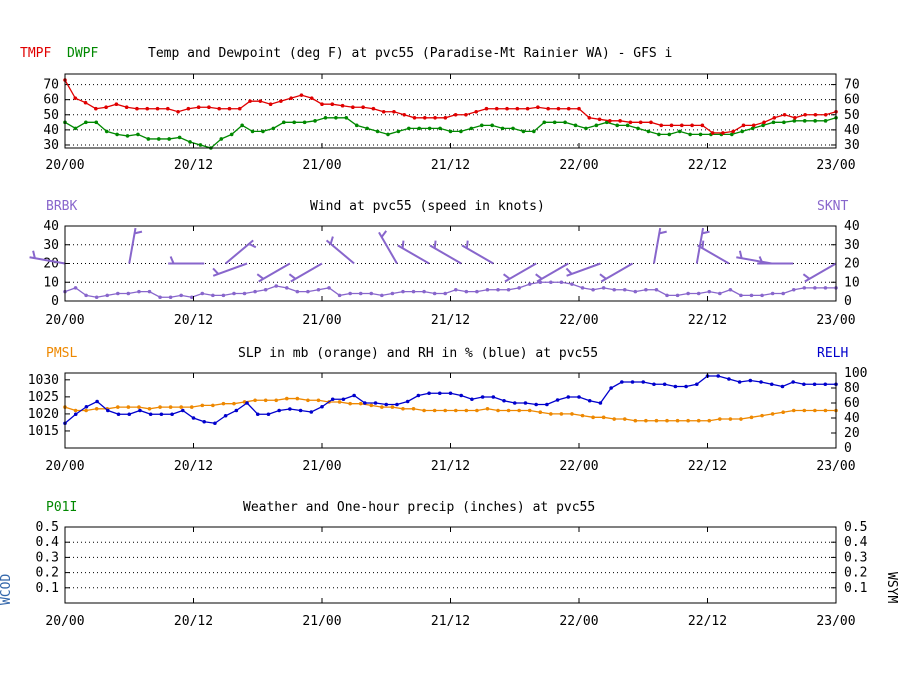  Describe the element at coordinates (835, 466) in the screenshot. I see `x-tick-label: 23/00` at that location.